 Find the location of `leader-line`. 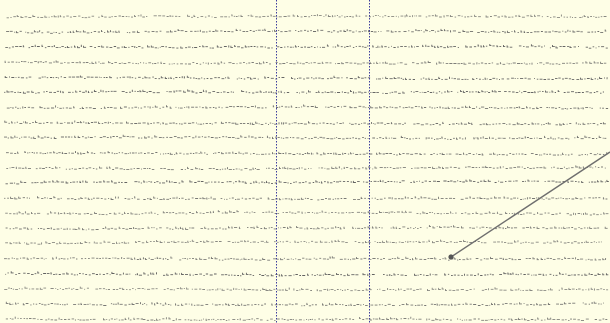

leader-line is located at coordinates (530, 204).